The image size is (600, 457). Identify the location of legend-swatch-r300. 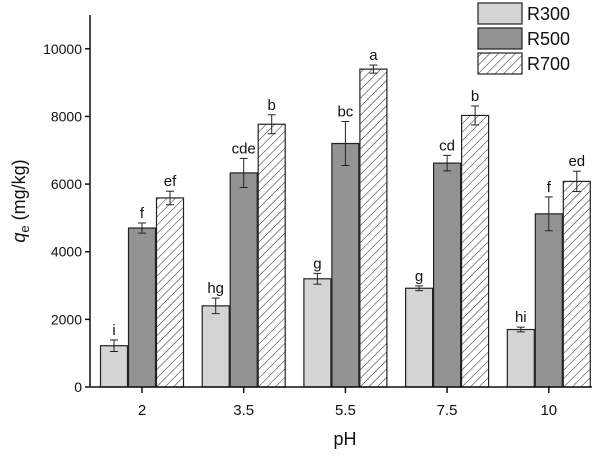
(500, 13).